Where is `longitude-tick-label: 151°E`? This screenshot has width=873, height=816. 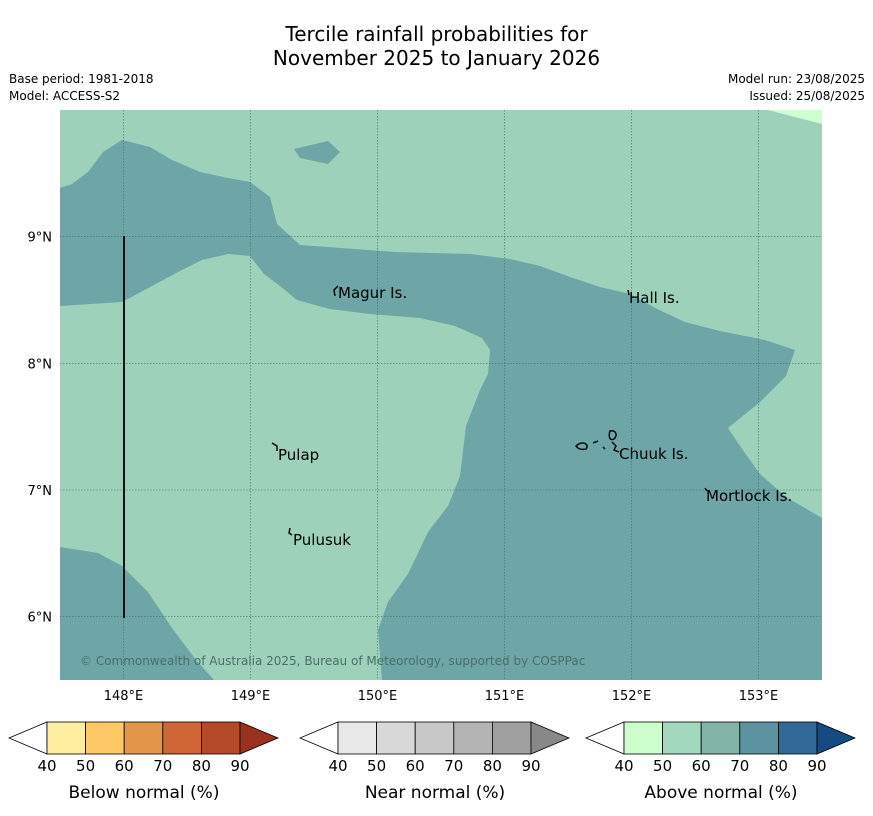
longitude-tick-label: 151°E is located at coordinates (505, 696).